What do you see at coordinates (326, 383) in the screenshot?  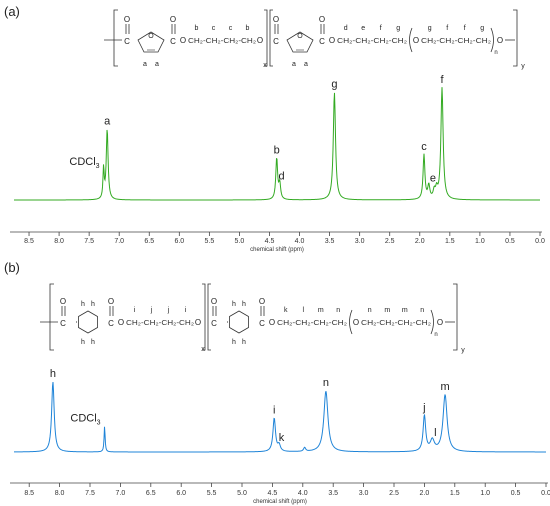 I see `peak-label: n` at bounding box center [326, 383].